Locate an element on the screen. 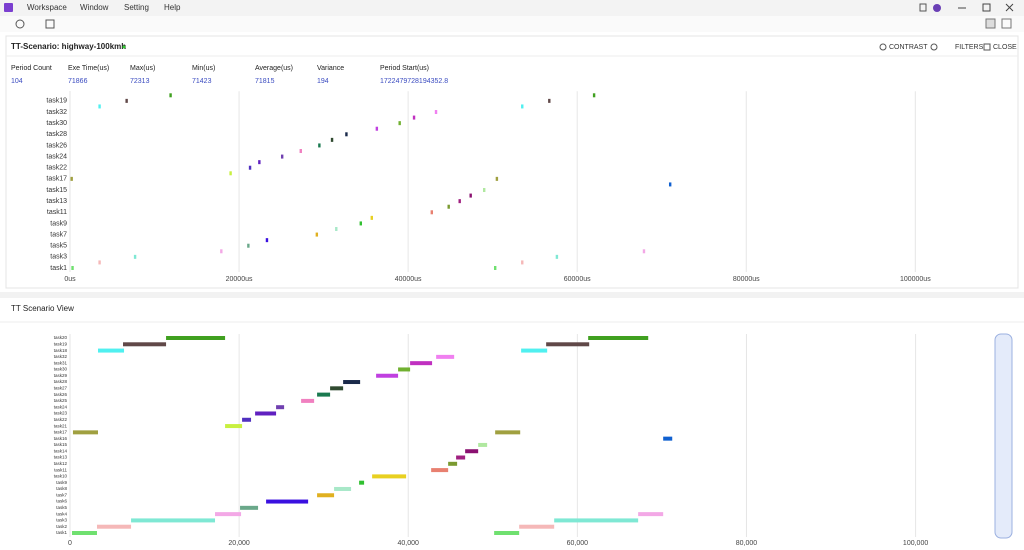  menu-item: Workspace is located at coordinates (47, 7).